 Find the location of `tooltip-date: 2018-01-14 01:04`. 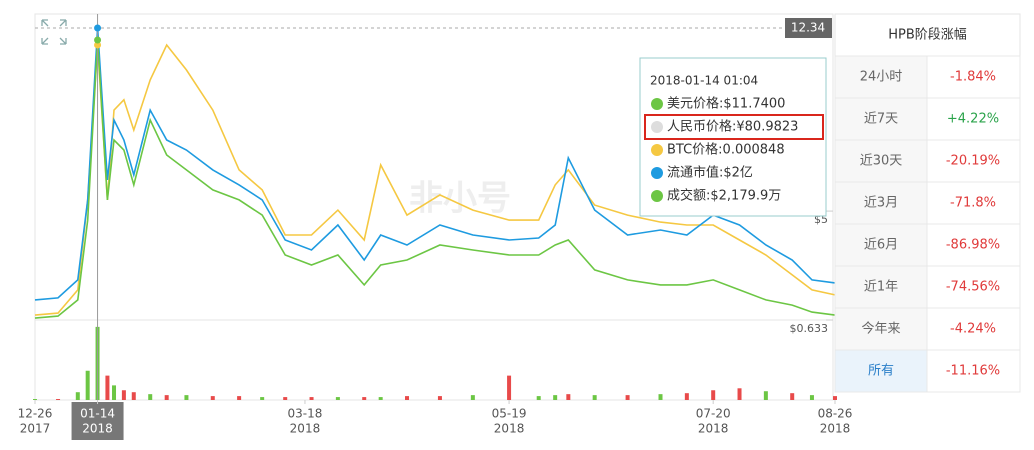

tooltip-date: 2018-01-14 01:04 is located at coordinates (704, 81).